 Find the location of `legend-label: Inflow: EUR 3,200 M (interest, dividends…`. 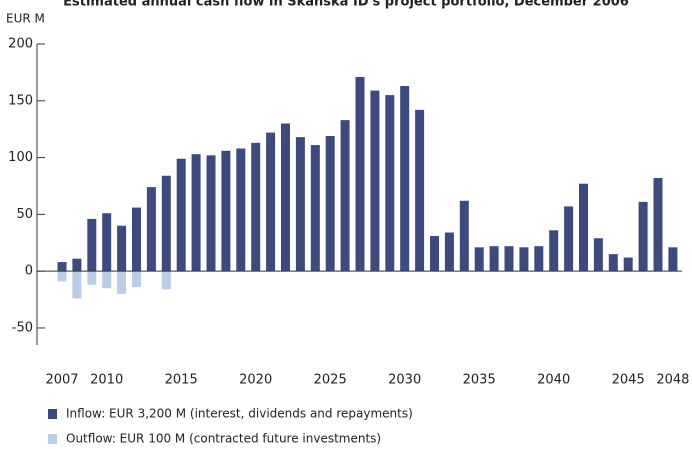

legend-label: Inflow: EUR 3,200 M (interest, dividends… is located at coordinates (239, 414).